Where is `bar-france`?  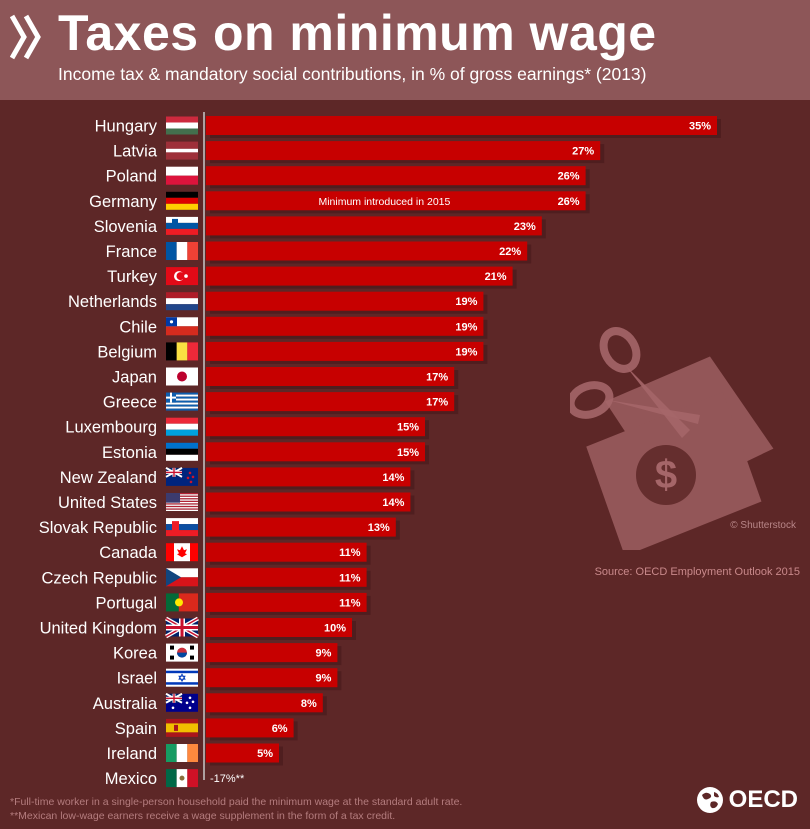 bar-france is located at coordinates (367, 251).